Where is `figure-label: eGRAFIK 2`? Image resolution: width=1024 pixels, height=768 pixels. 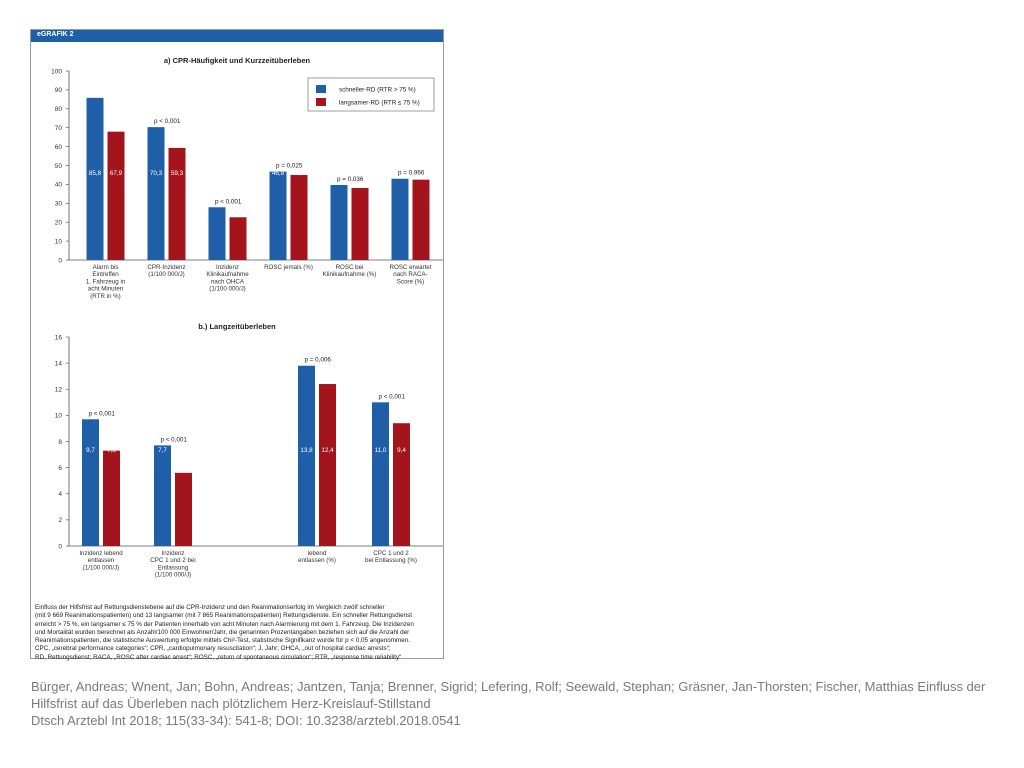 figure-label: eGRAFIK 2 is located at coordinates (55, 34).